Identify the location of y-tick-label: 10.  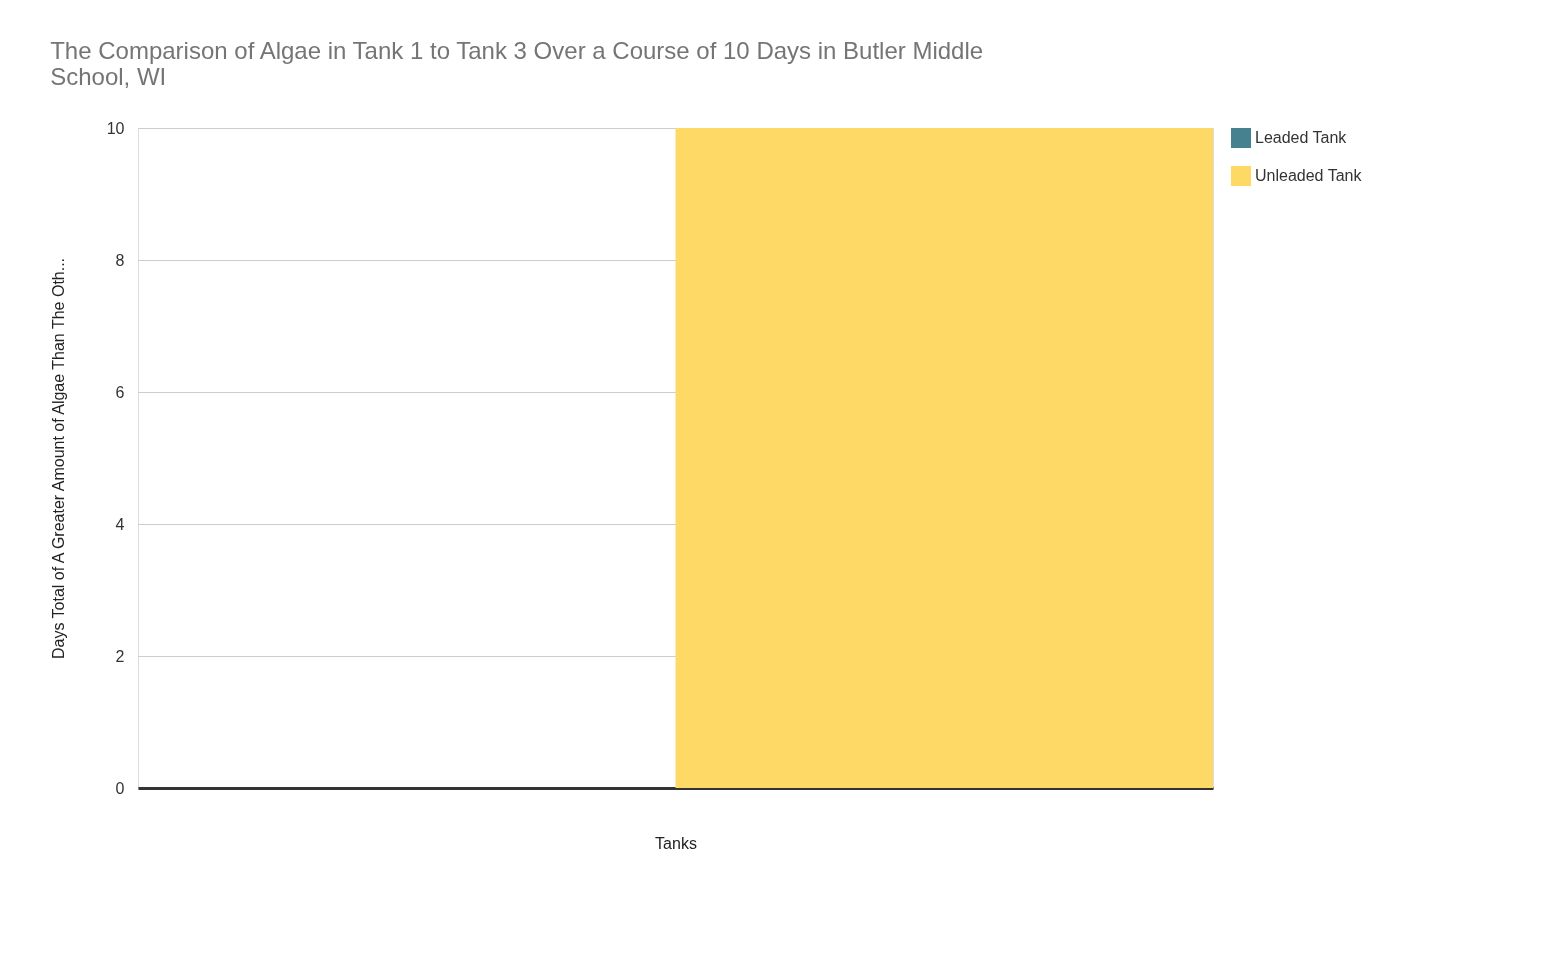
(115, 128).